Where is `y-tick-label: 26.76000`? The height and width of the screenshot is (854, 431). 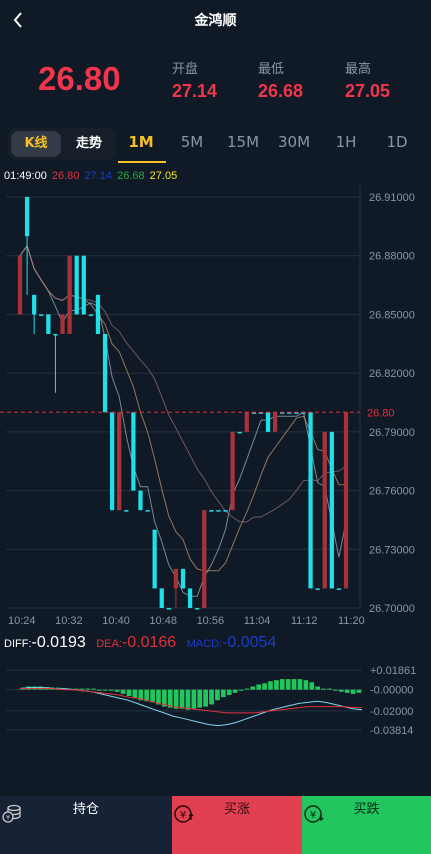 y-tick-label: 26.76000 is located at coordinates (392, 492).